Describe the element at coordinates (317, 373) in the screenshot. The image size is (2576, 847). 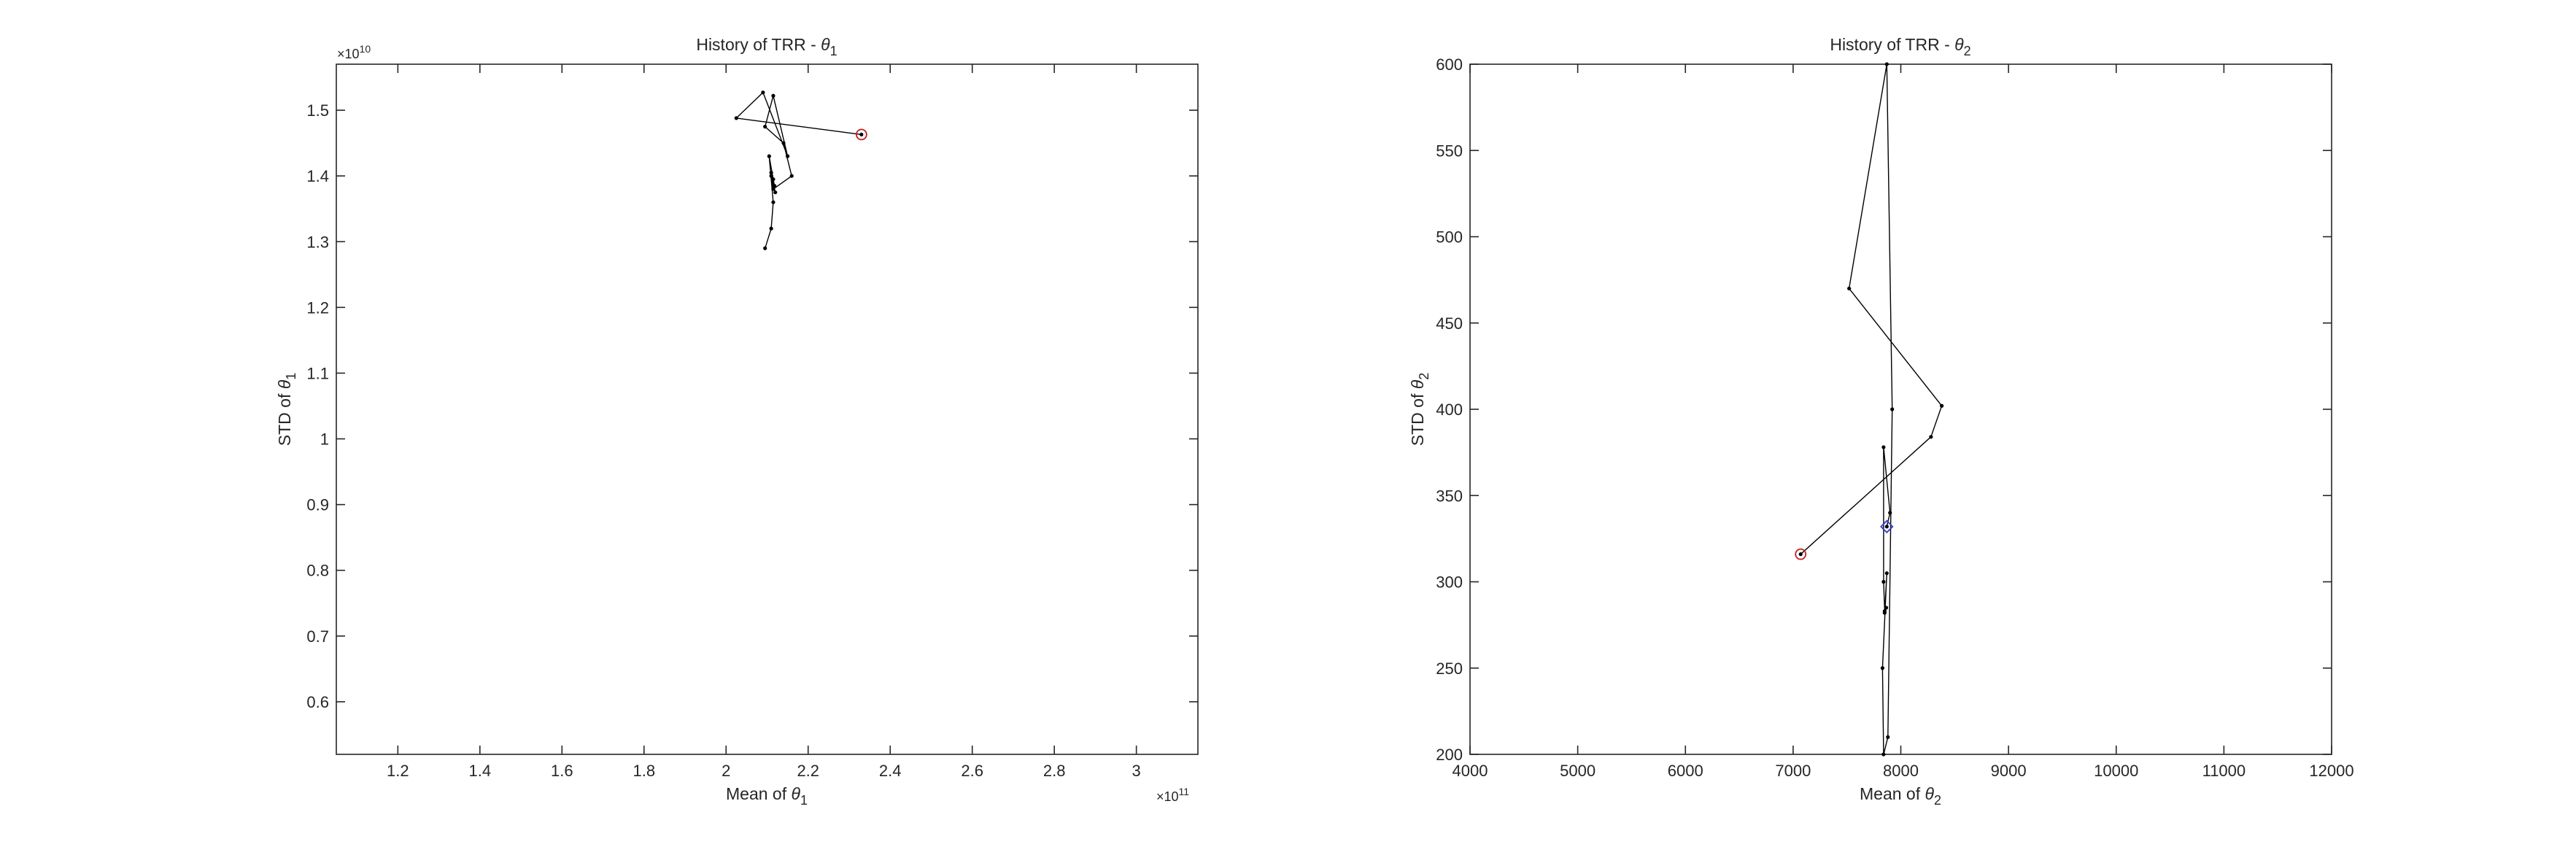
I see `y-tick-label: 1.1` at that location.